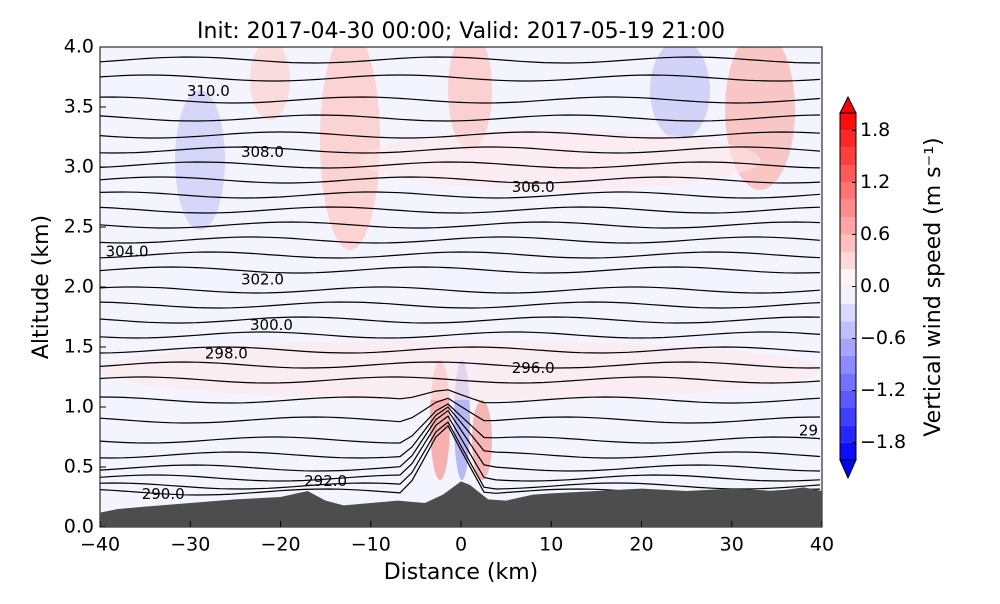 This screenshot has width=1000, height=604. What do you see at coordinates (208, 91) in the screenshot?
I see `contour-label: 310.0` at bounding box center [208, 91].